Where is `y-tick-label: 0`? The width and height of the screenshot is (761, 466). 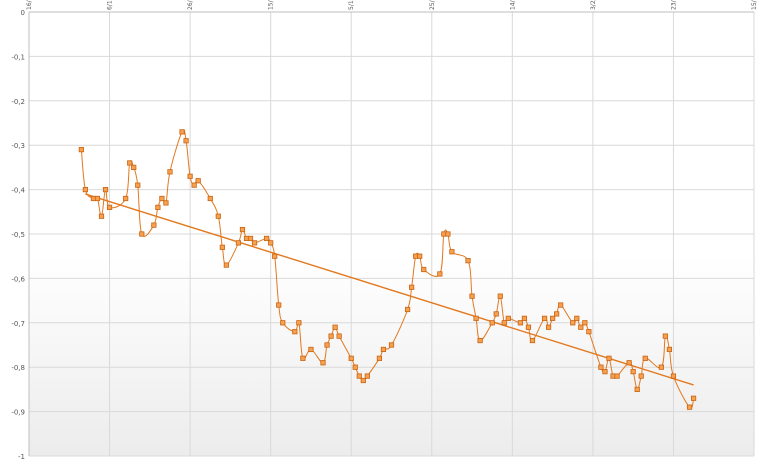
y-tick-label: 0 is located at coordinates (23, 13).